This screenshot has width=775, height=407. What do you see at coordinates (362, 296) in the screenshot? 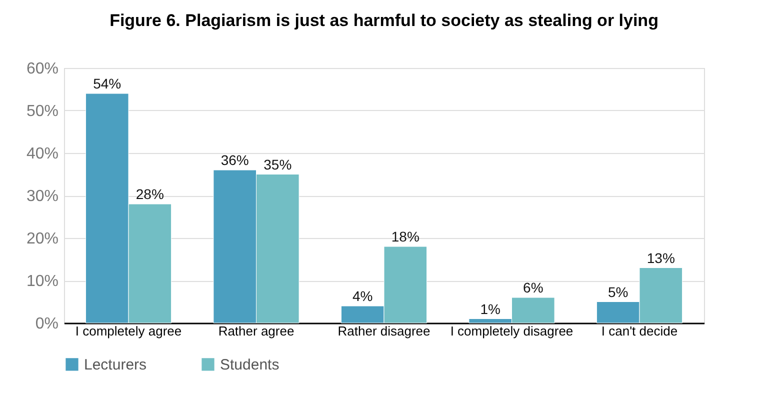
I see `data-label: 4%` at bounding box center [362, 296].